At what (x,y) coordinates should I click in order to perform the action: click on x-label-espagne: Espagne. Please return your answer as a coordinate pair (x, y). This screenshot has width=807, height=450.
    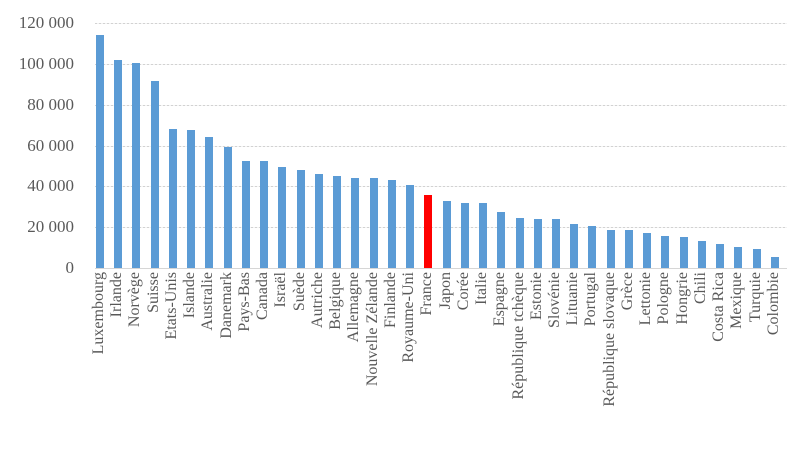
    Looking at the image, I should click on (499, 299).